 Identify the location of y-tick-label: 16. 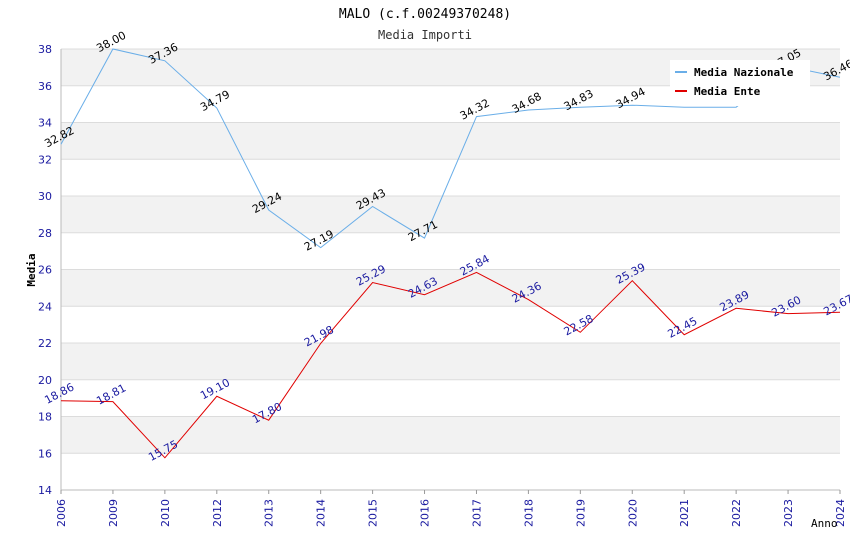
(45, 453).